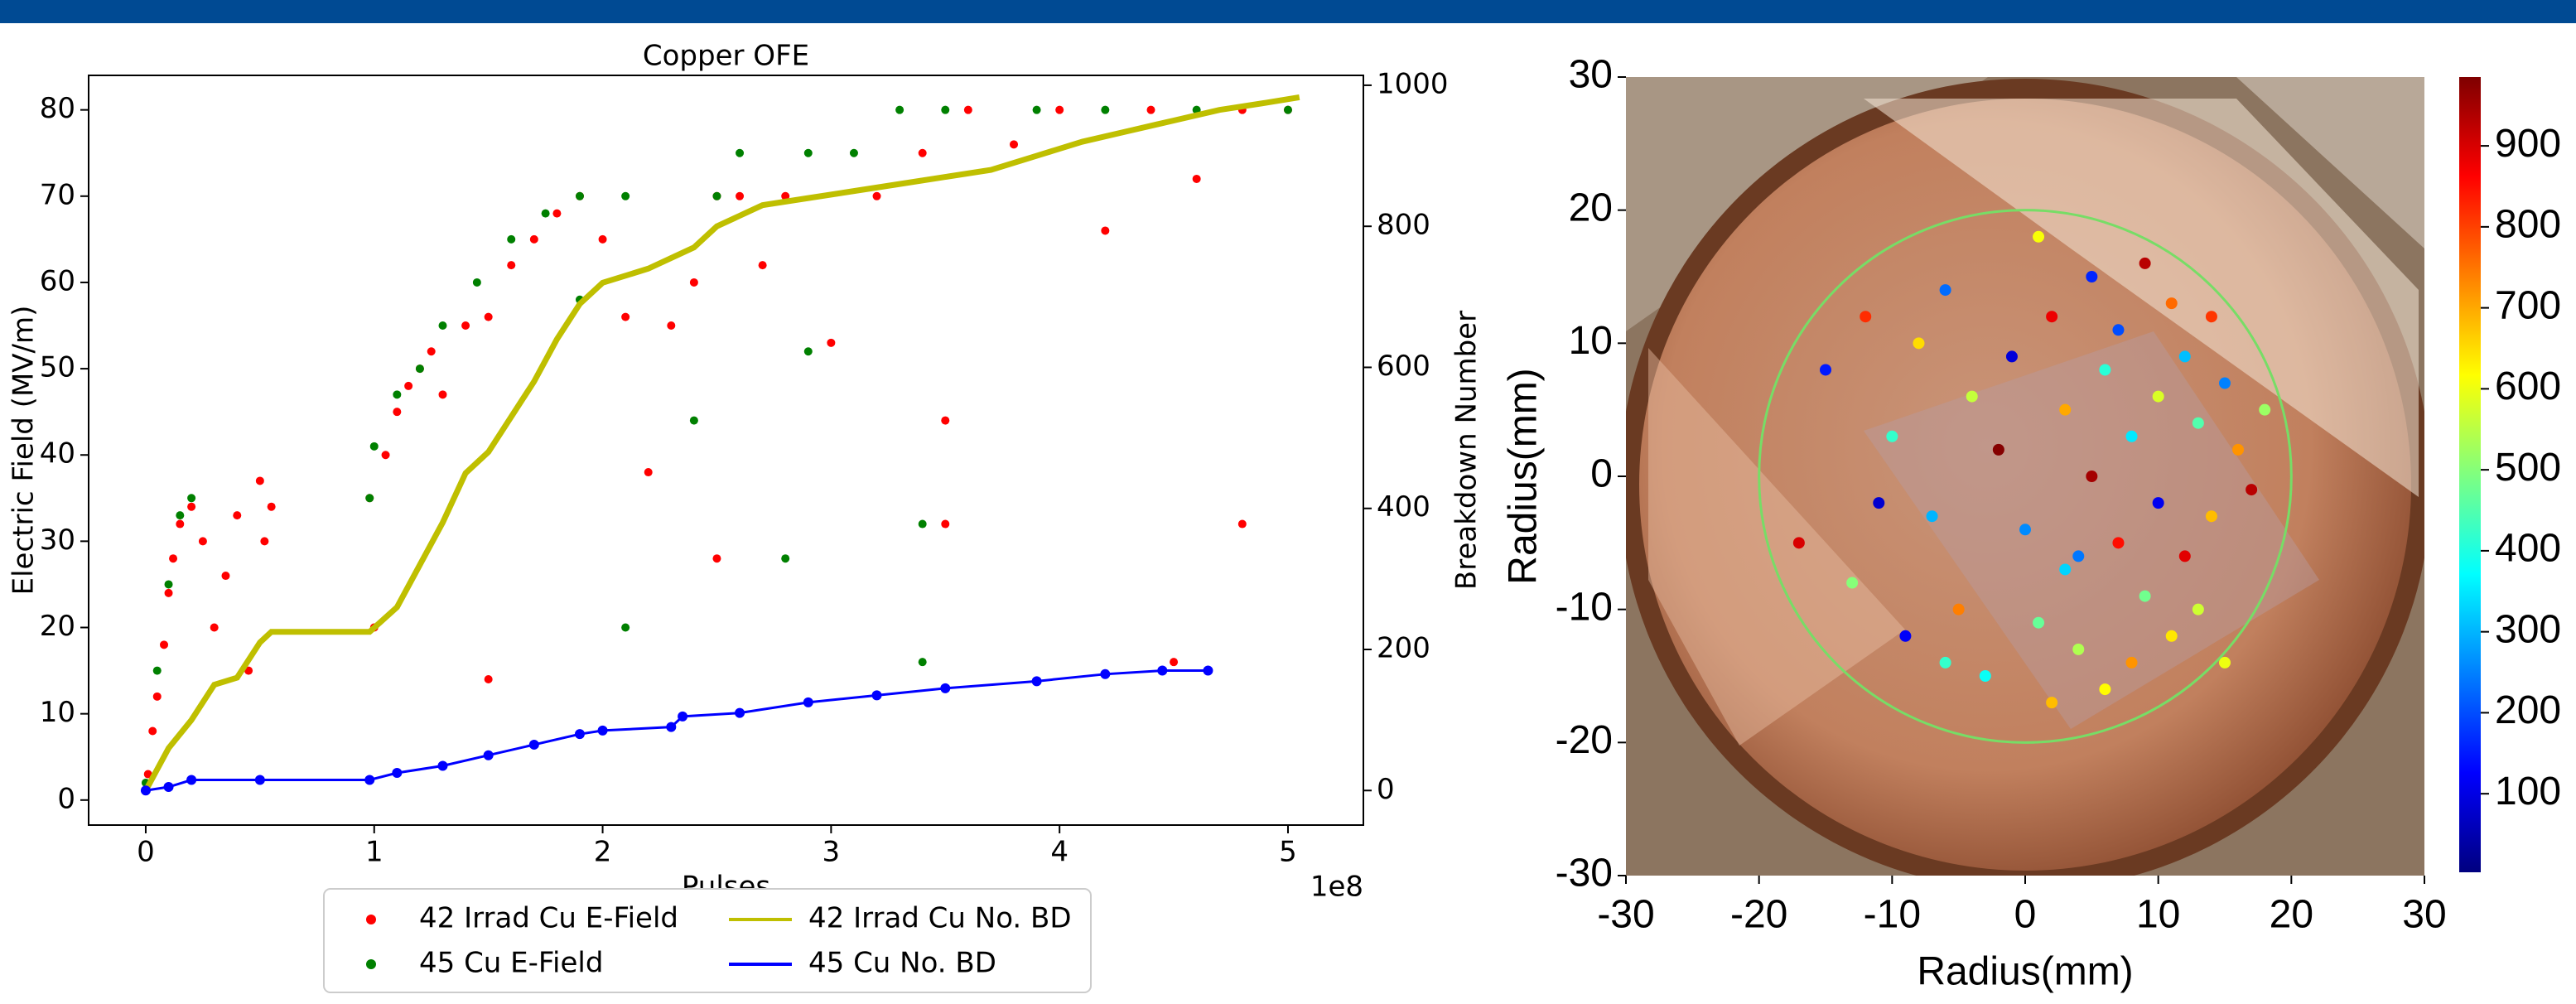 Image resolution: width=2576 pixels, height=1004 pixels. What do you see at coordinates (58, 280) in the screenshot?
I see `y-tick-label: 60` at bounding box center [58, 280].